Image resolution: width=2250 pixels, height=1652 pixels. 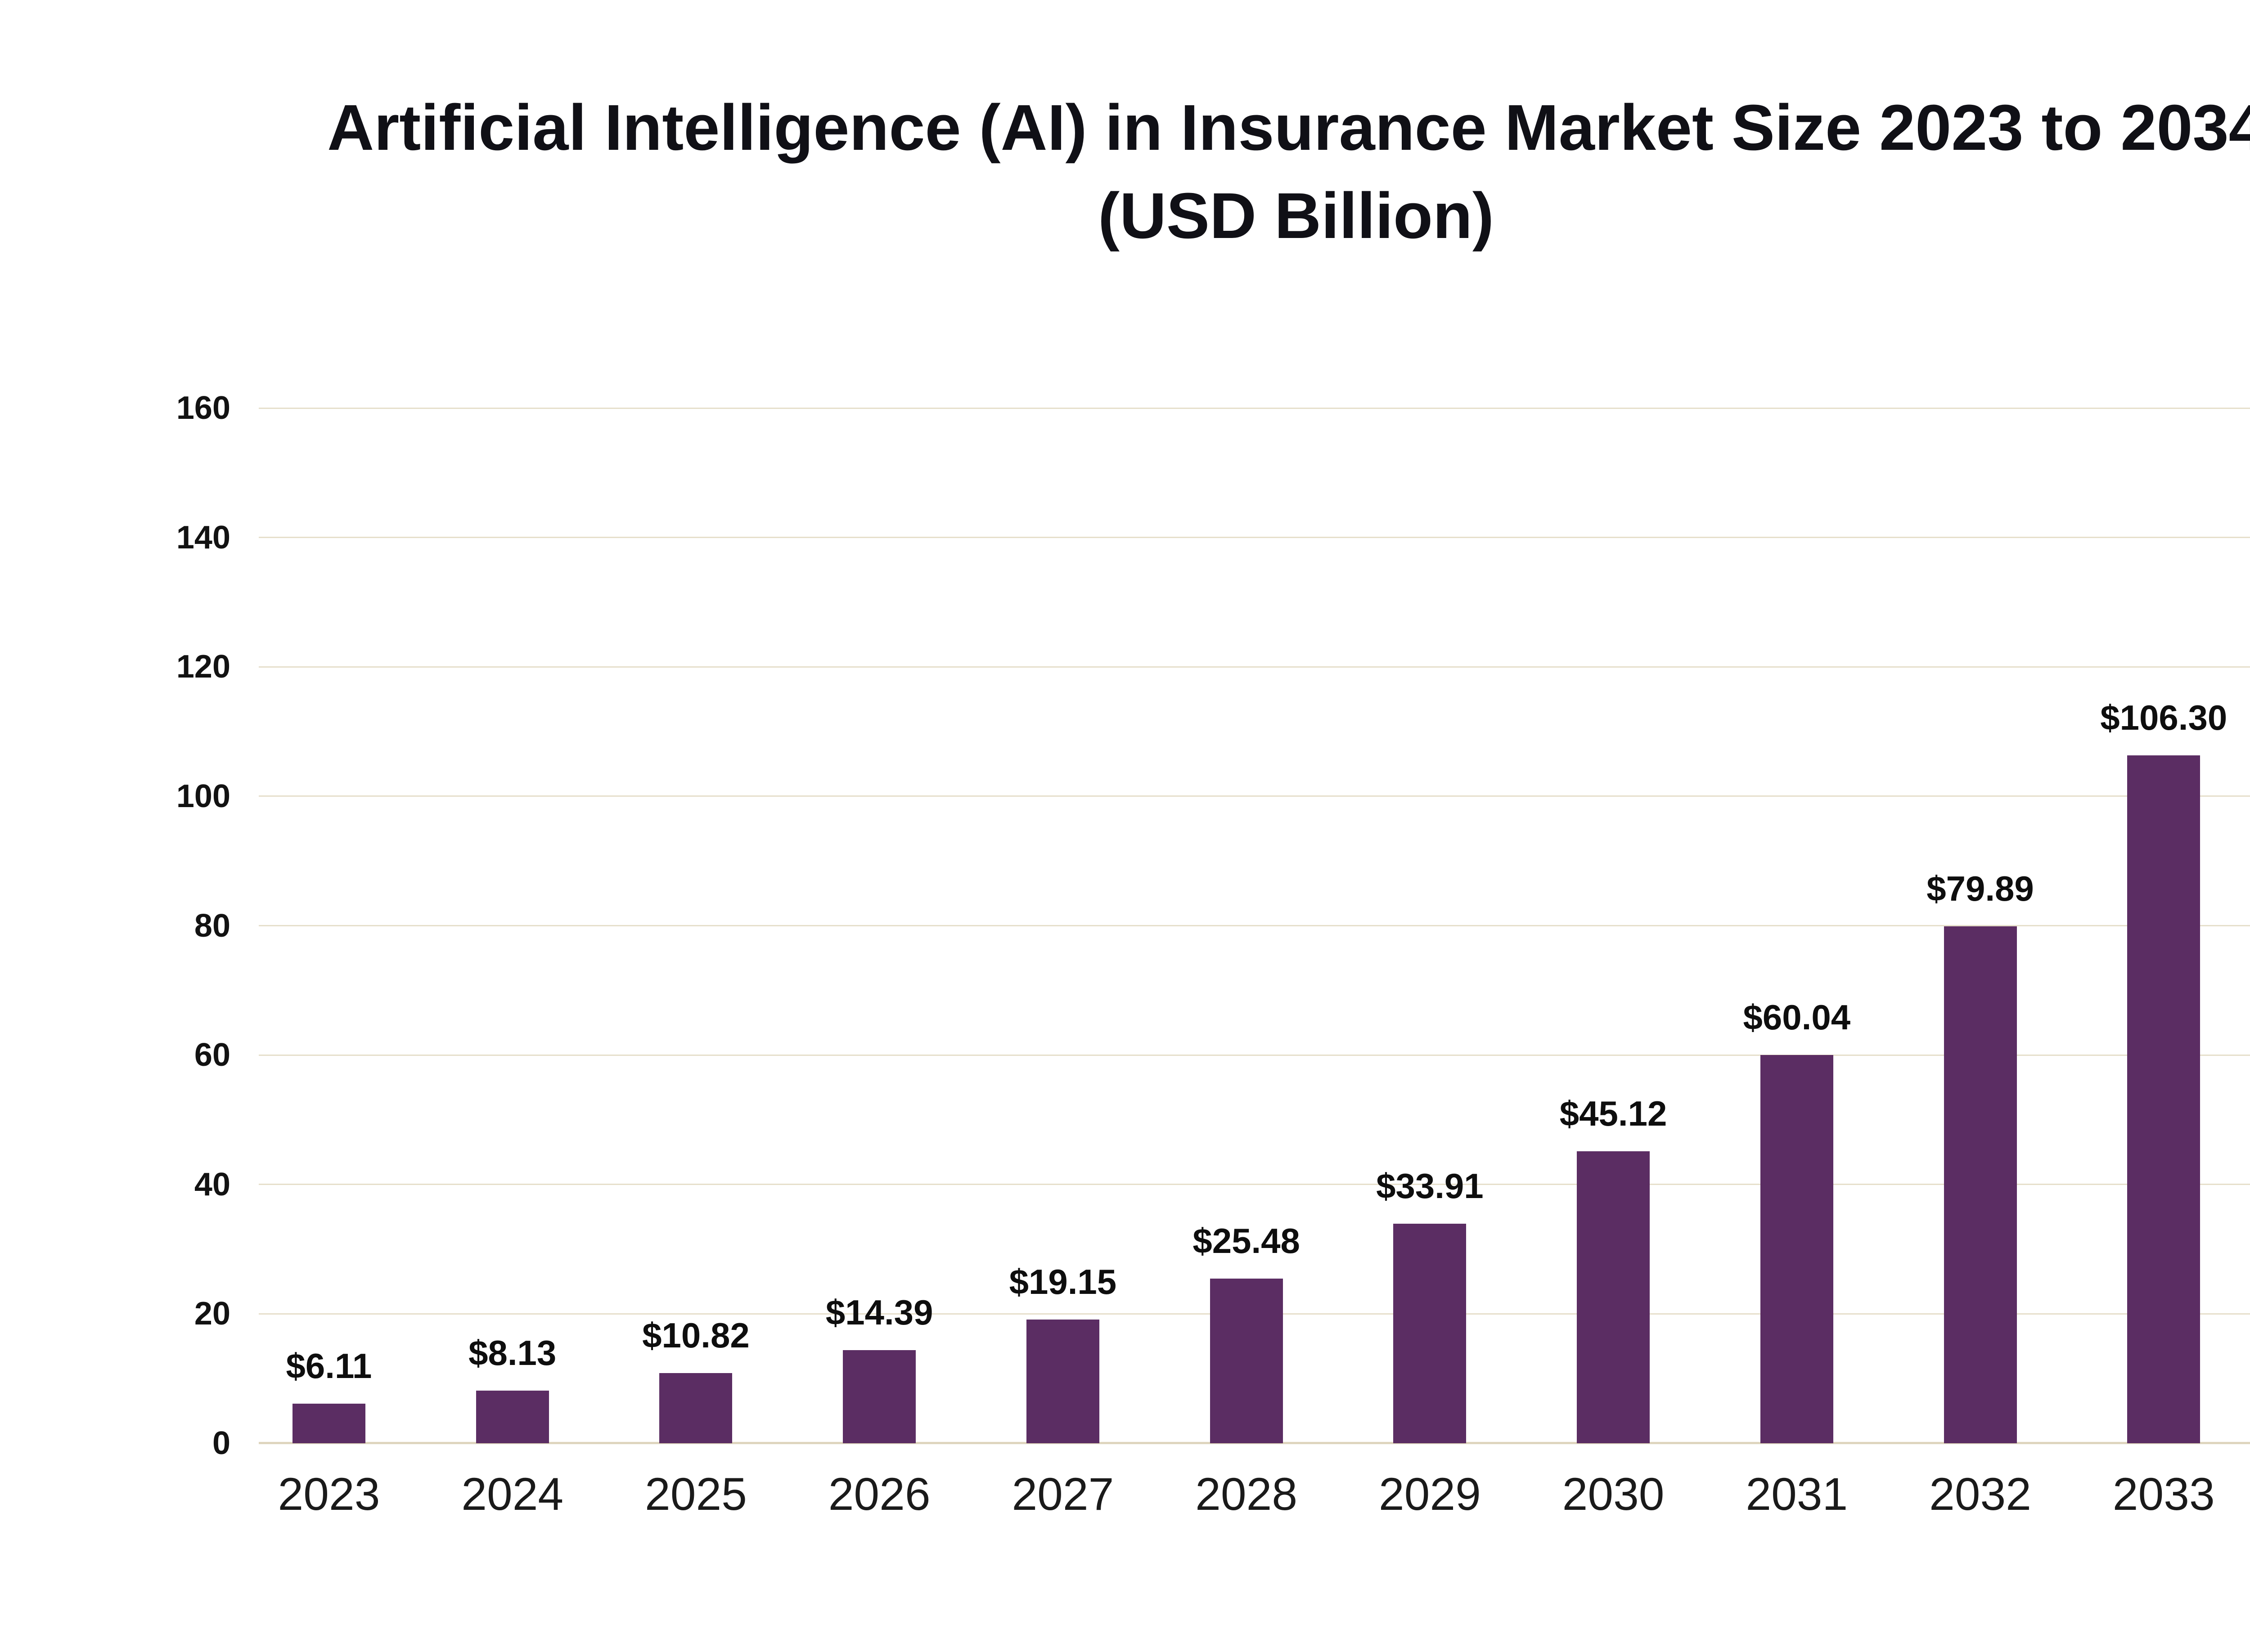 What do you see at coordinates (1980, 889) in the screenshot?
I see `bar-value-label: $79.89` at bounding box center [1980, 889].